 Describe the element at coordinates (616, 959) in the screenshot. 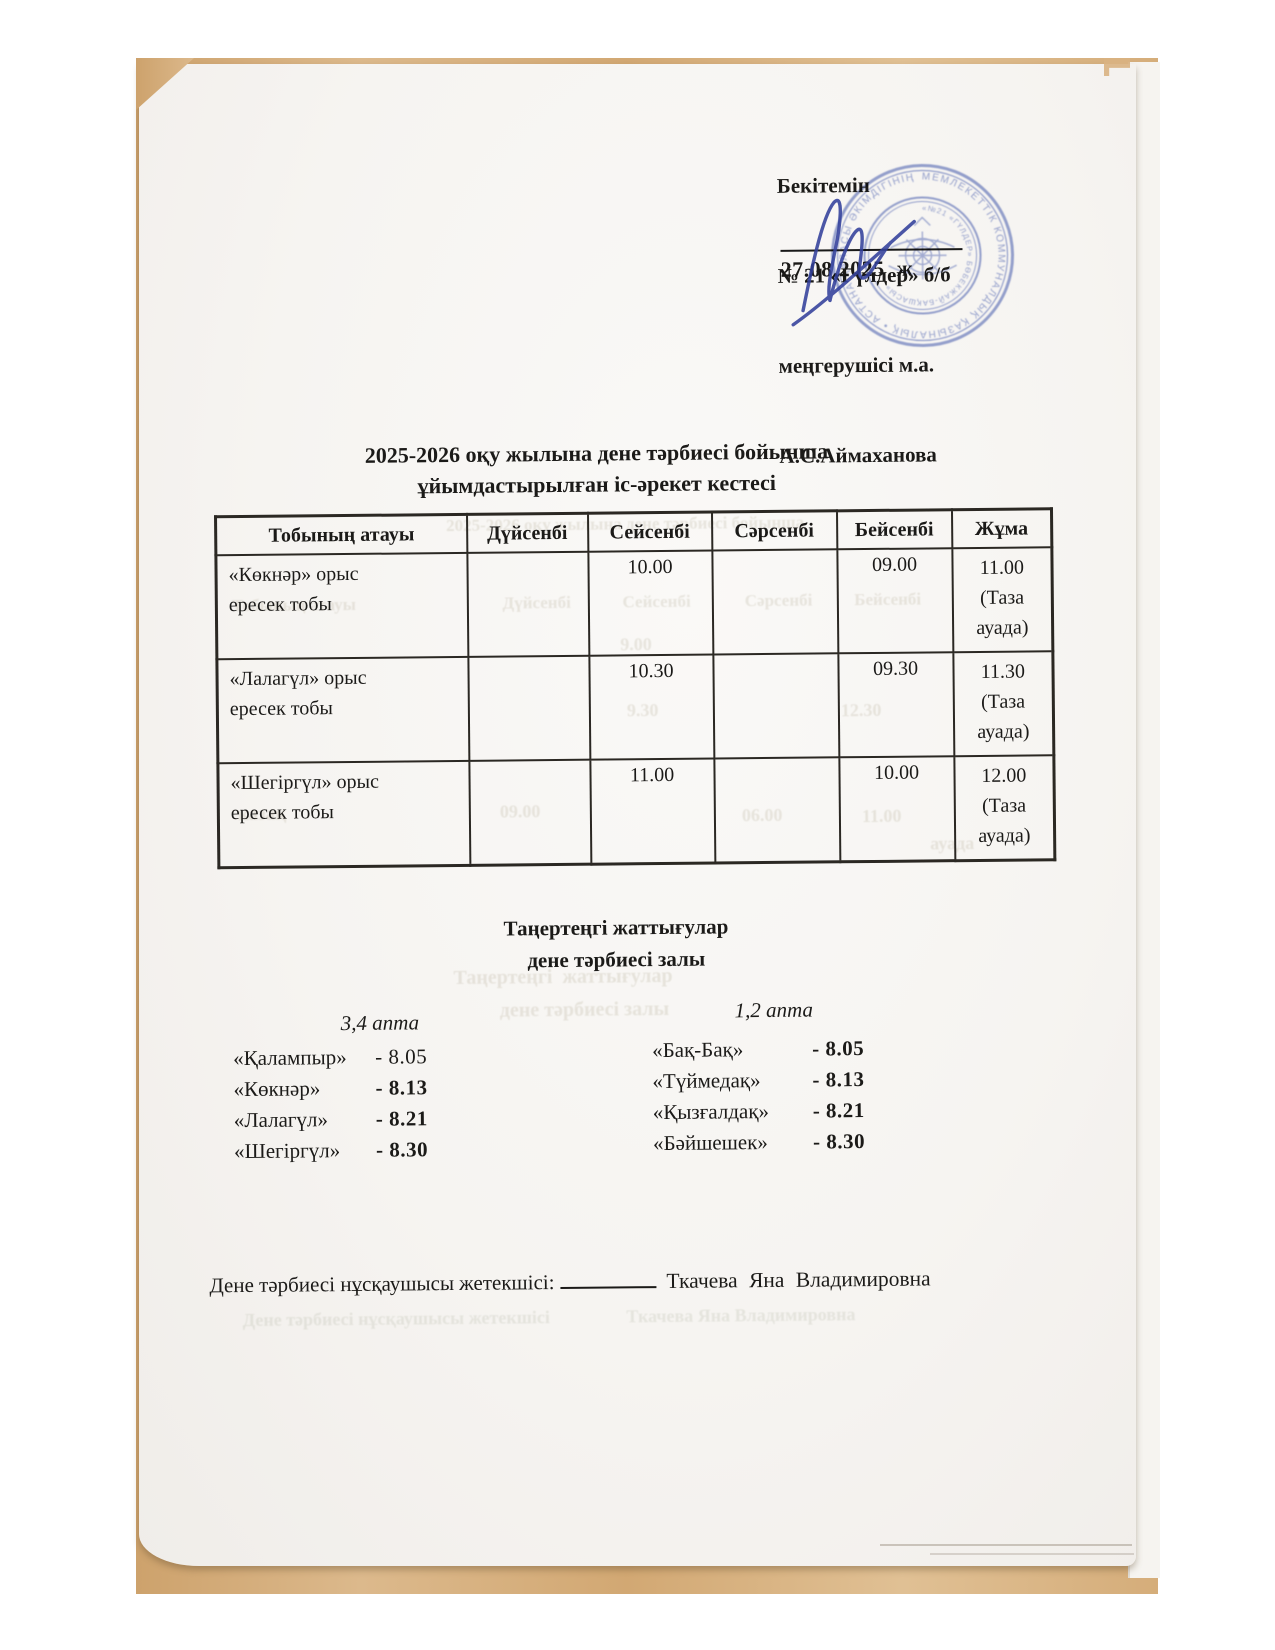

I see `morning-title-line-2: дене тәрбиесі залы` at that location.